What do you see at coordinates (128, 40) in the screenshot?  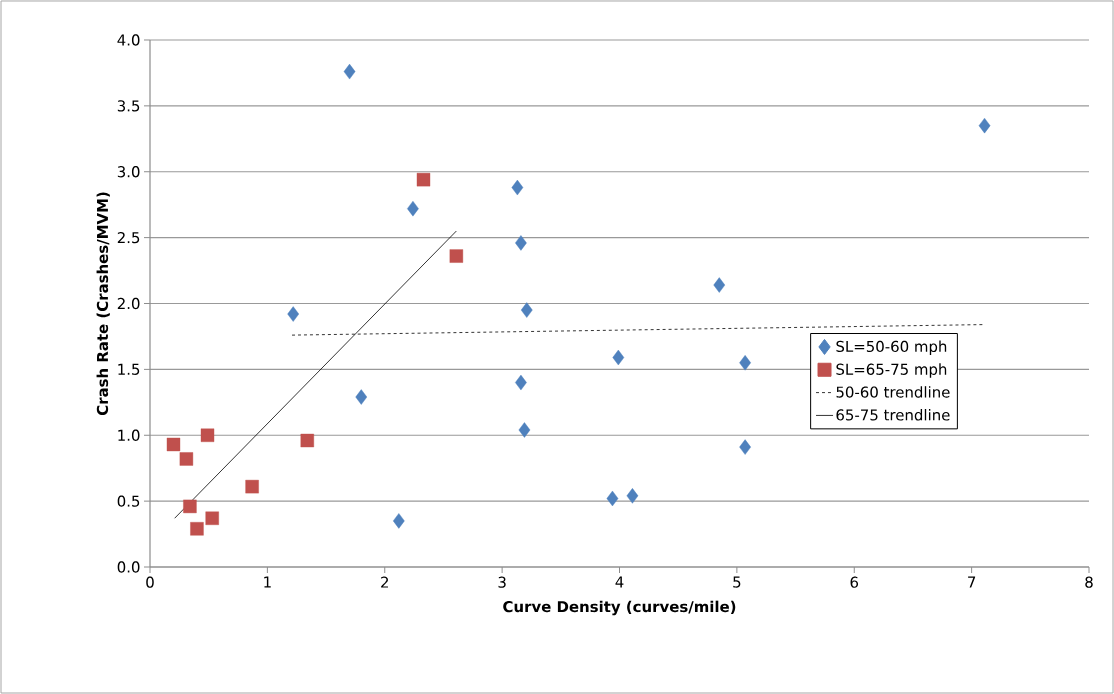 I see `y-tick-label: 4.0` at bounding box center [128, 40].